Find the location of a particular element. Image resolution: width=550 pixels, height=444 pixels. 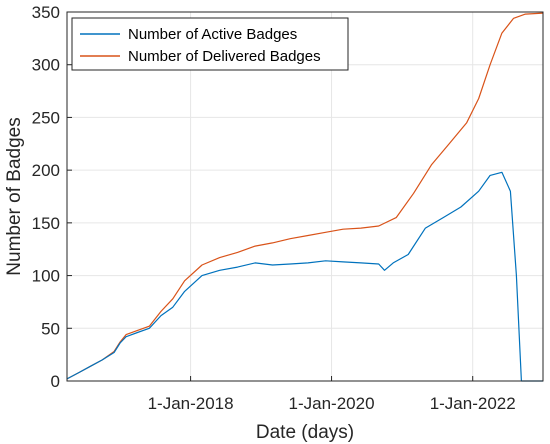

x-tick-label: 1-Jan-2022 is located at coordinates (473, 403).